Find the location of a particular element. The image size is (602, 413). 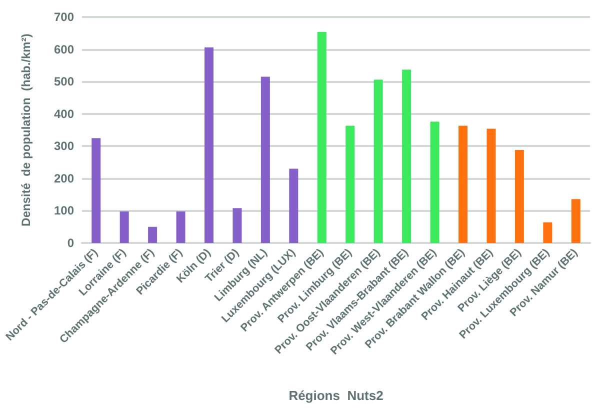

y-tick-label: 0 is located at coordinates (70, 243).